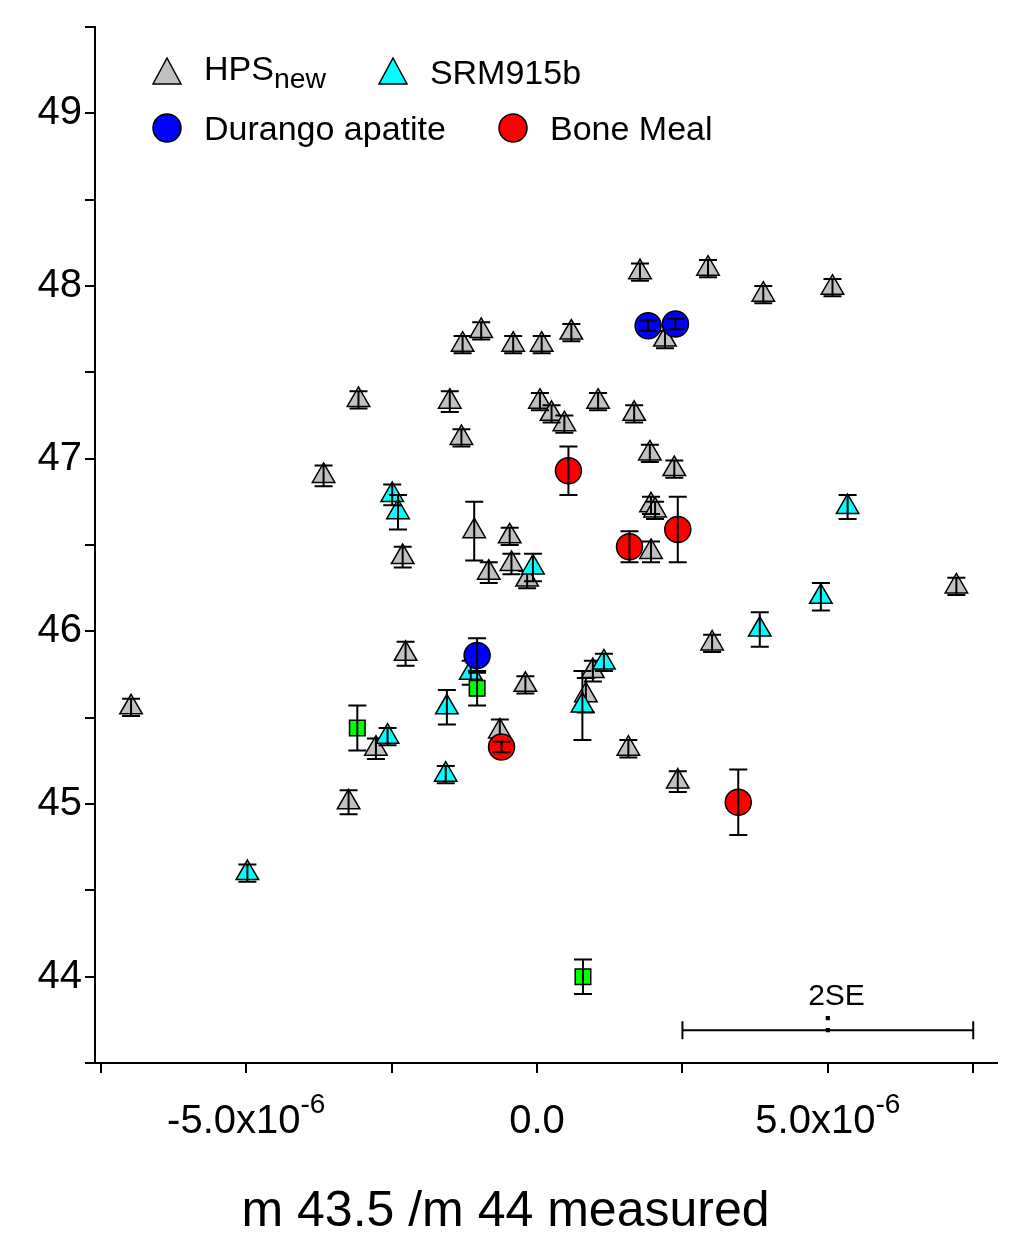 The image size is (1011, 1240). Describe the element at coordinates (59, 973) in the screenshot. I see `y-tick-label: 44` at that location.